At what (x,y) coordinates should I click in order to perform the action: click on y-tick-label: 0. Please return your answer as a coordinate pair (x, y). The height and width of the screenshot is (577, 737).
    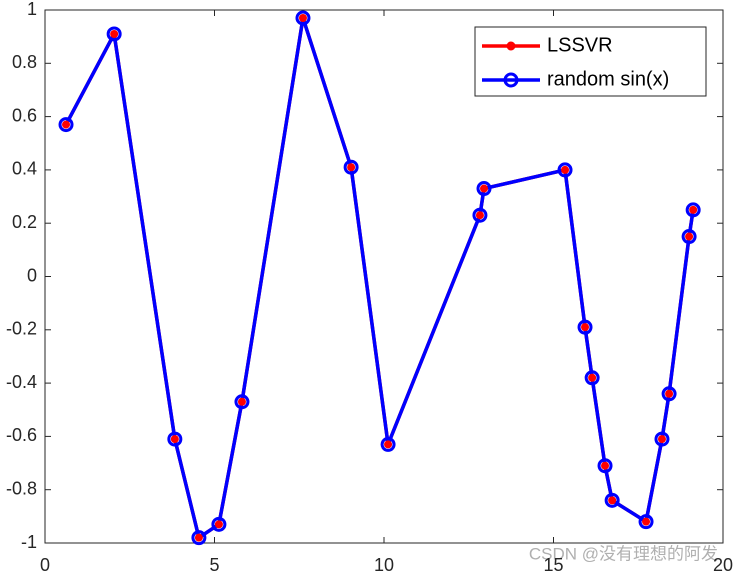
    Looking at the image, I should click on (32, 275).